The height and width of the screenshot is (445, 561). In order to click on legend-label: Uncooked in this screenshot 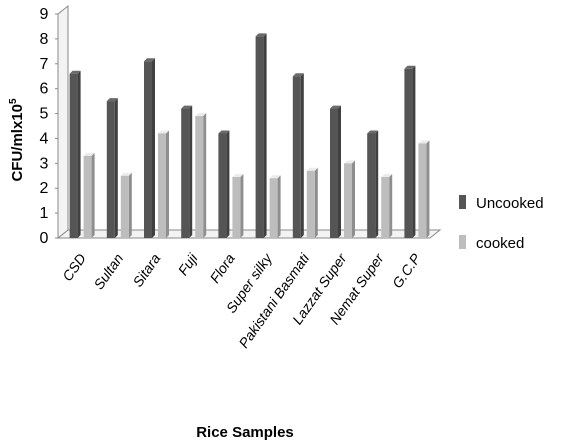, I will do `click(510, 203)`.